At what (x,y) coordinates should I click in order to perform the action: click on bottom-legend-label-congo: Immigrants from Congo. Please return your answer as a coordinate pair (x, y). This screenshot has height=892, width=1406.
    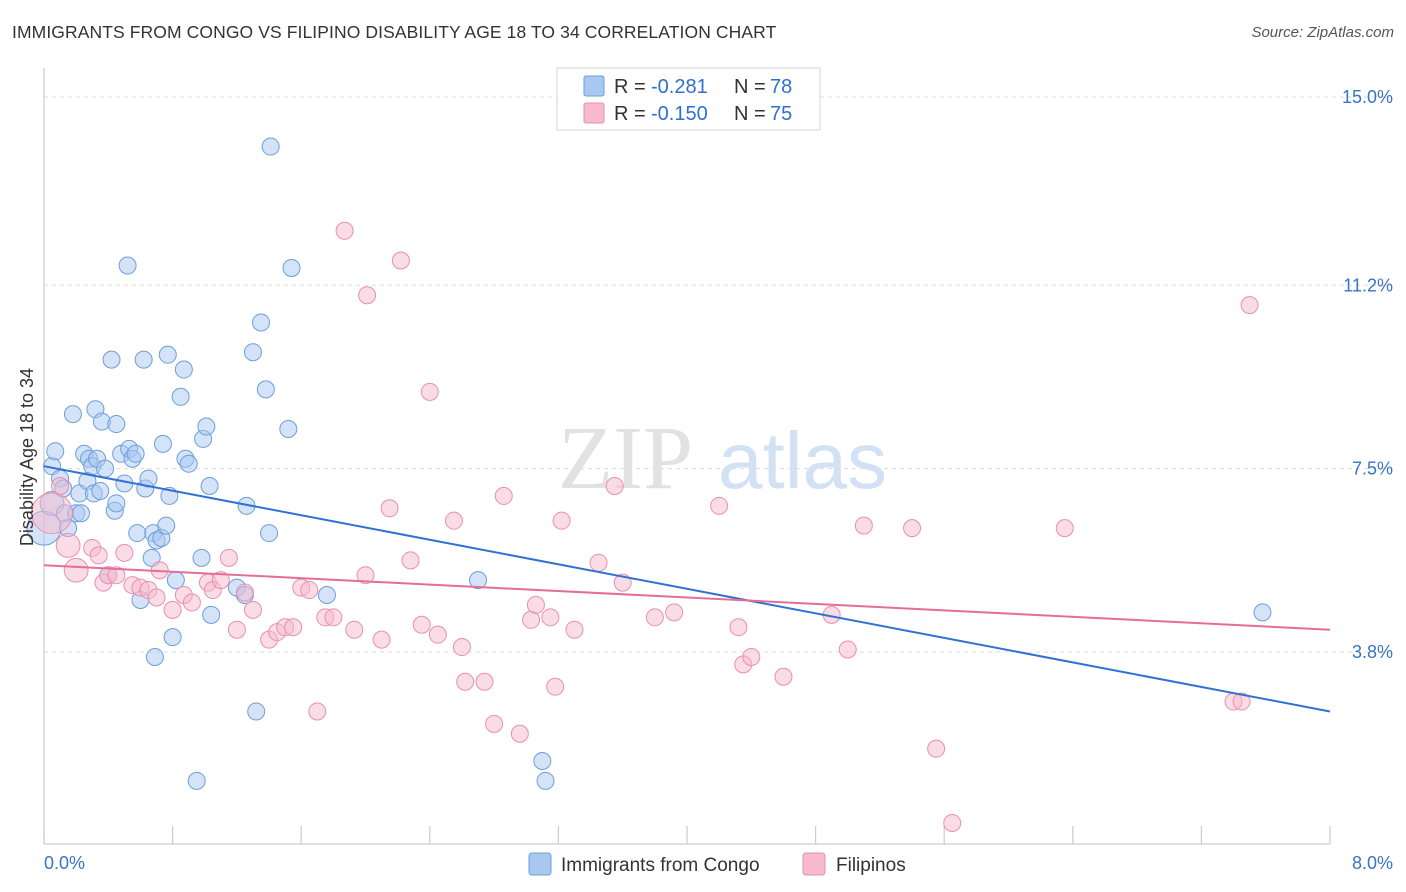
    Looking at the image, I should click on (660, 865).